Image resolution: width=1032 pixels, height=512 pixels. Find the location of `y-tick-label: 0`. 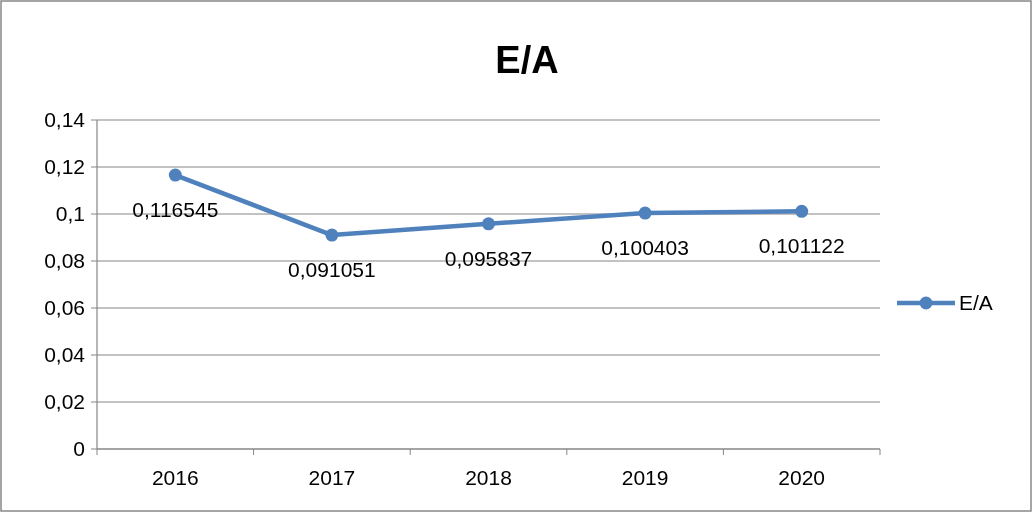

y-tick-label: 0 is located at coordinates (79, 449).